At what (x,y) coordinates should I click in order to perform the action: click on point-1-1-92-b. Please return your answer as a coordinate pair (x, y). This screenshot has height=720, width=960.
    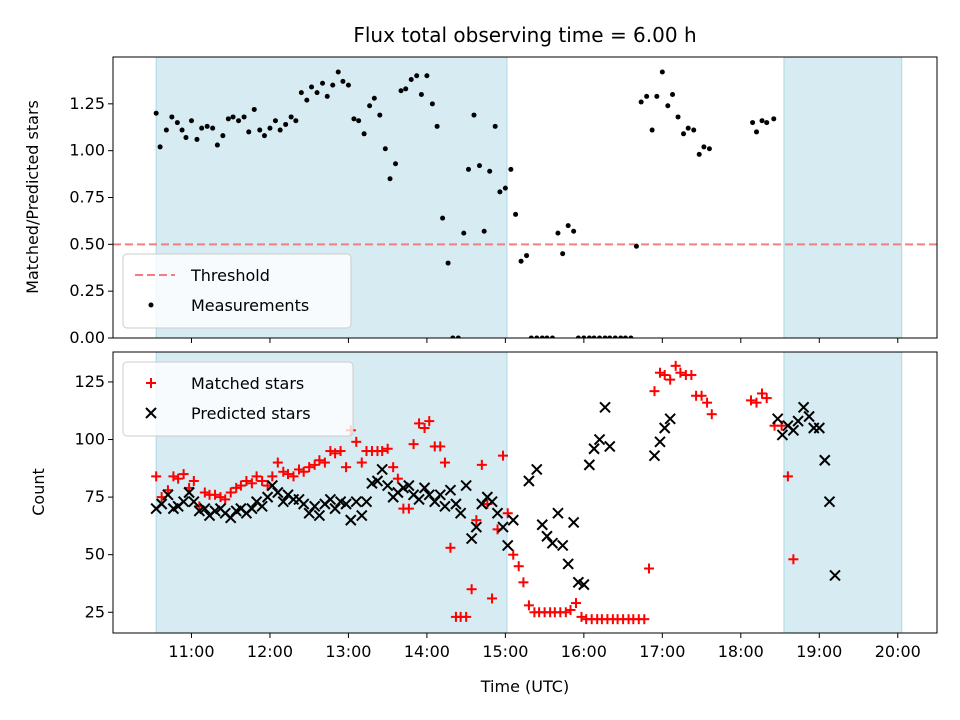
    Looking at the image, I should click on (793, 430).